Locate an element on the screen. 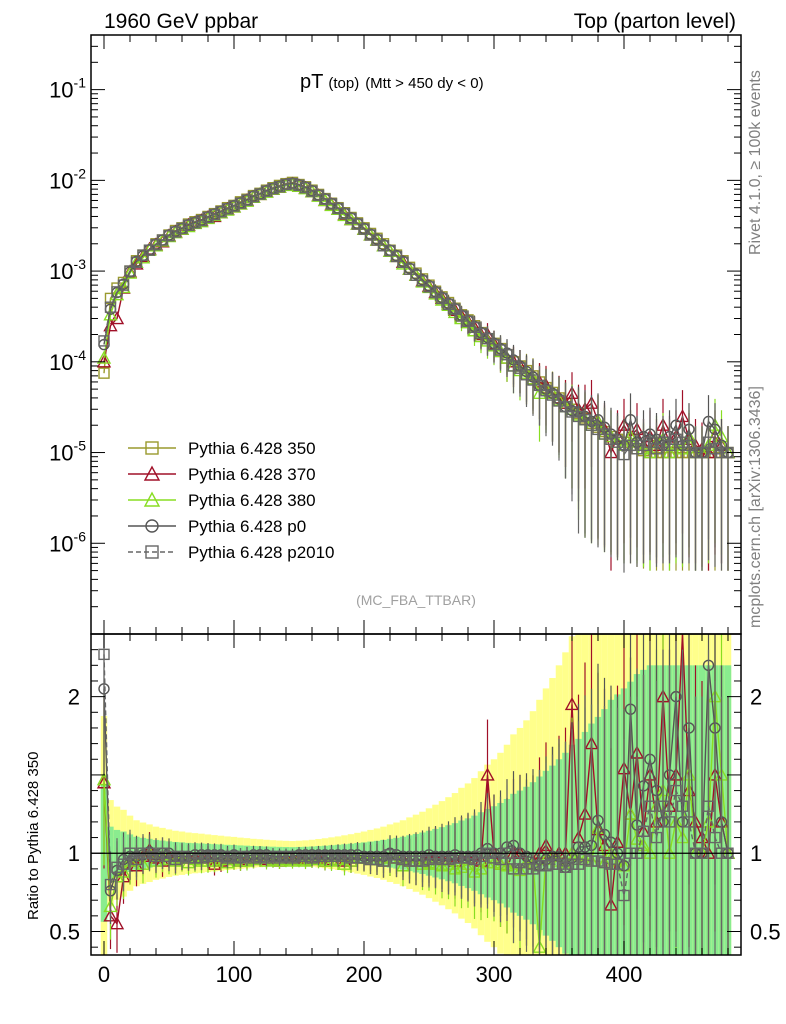  legend-label: Pythia 6.428 380 is located at coordinates (252, 500).